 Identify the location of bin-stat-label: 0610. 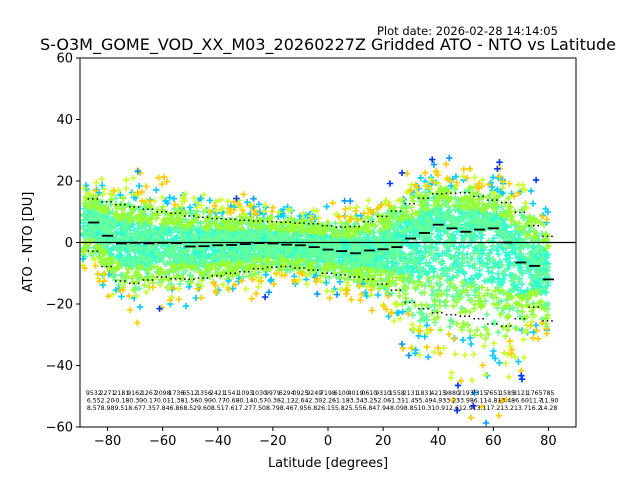
(369, 393).